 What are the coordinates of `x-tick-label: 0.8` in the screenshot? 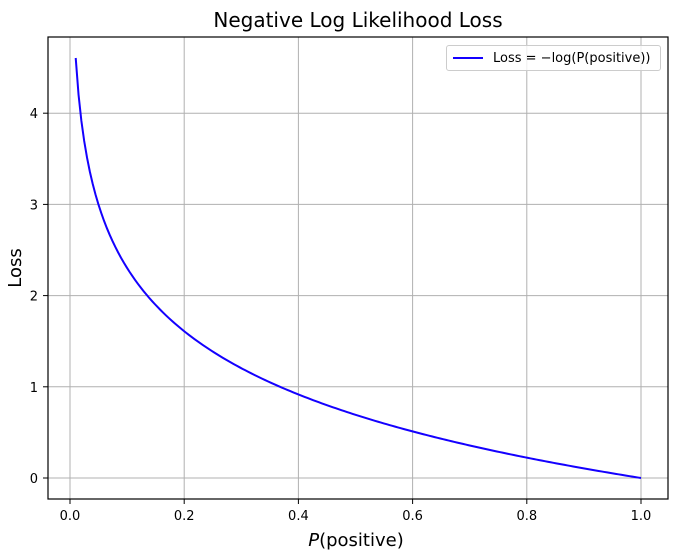 It's located at (526, 516).